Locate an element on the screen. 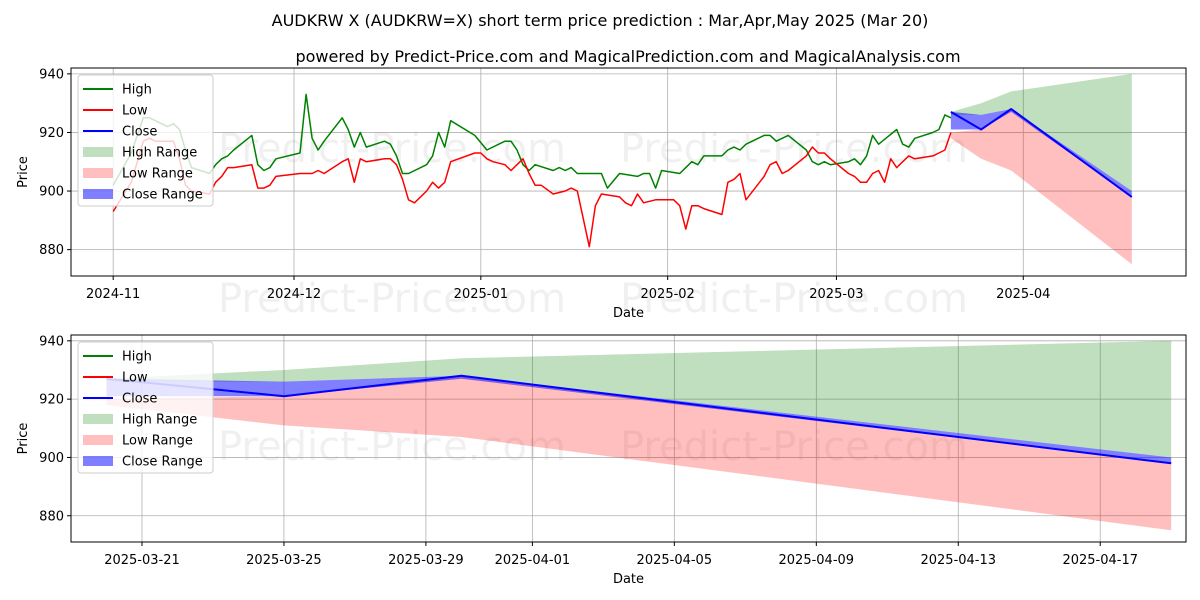 Image resolution: width=1200 pixels, height=600 pixels. bottom-y-axis-label: Price is located at coordinates (23, 439).